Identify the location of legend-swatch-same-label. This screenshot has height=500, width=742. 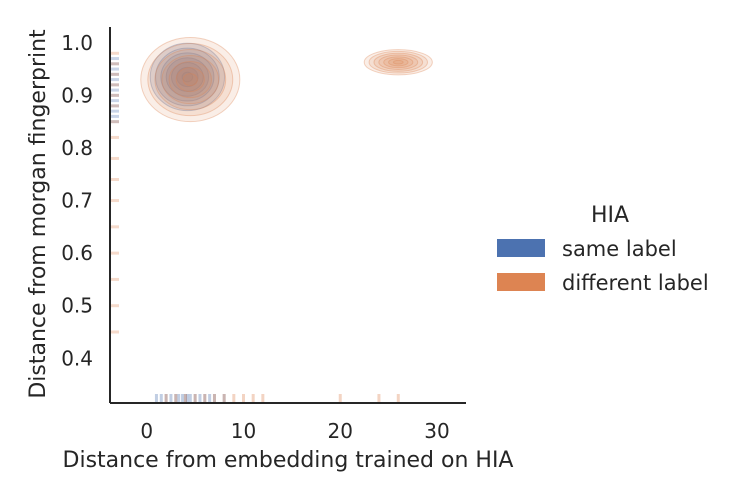
(521, 248).